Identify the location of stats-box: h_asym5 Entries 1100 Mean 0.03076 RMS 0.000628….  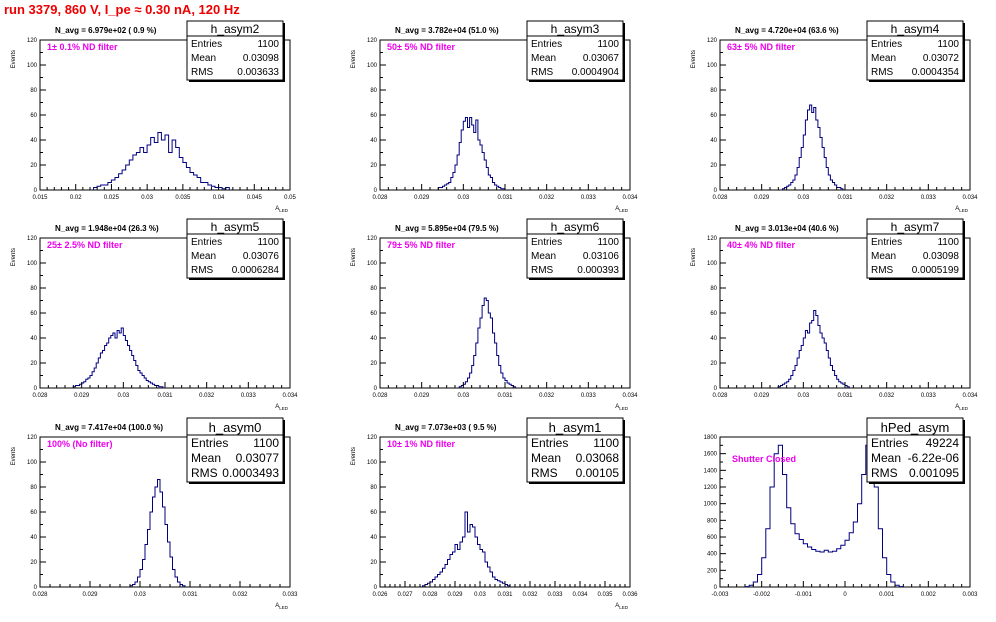
(235, 249).